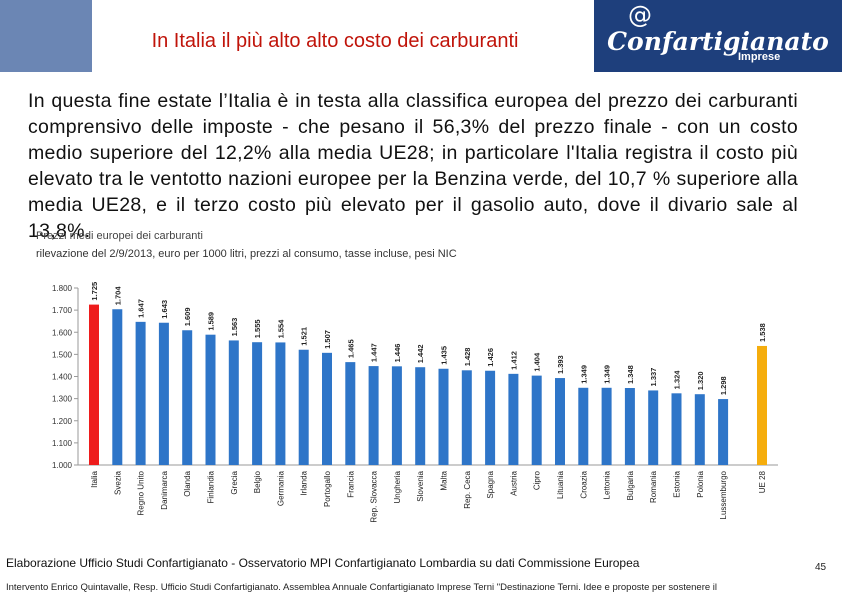 This screenshot has height=595, width=842. Describe the element at coordinates (444, 480) in the screenshot. I see `category-label: Malta` at that location.